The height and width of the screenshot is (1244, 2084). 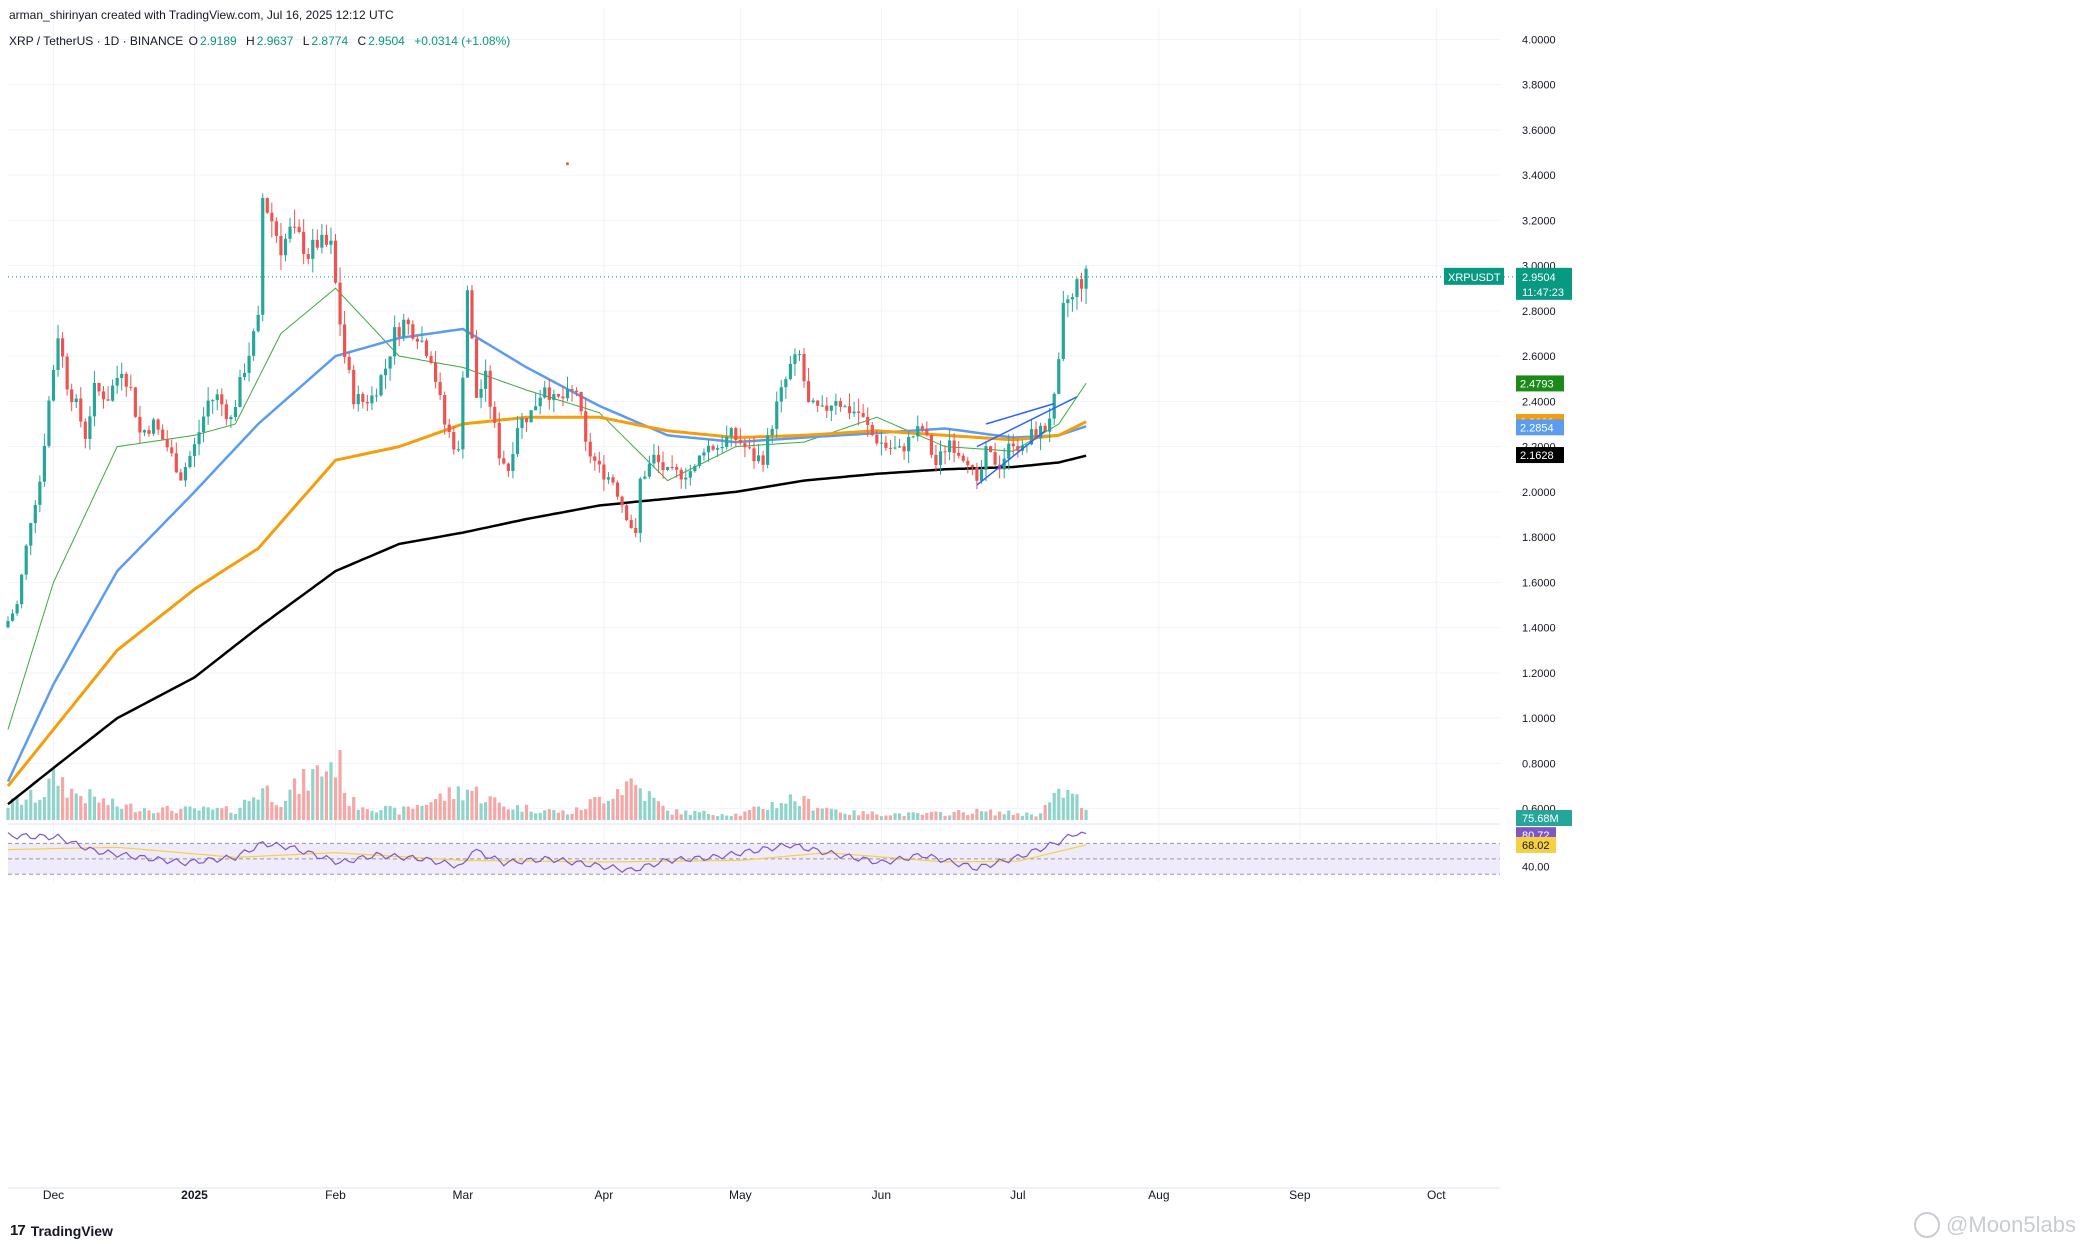 What do you see at coordinates (1544, 283) in the screenshot?
I see `current-price-tag` at bounding box center [1544, 283].